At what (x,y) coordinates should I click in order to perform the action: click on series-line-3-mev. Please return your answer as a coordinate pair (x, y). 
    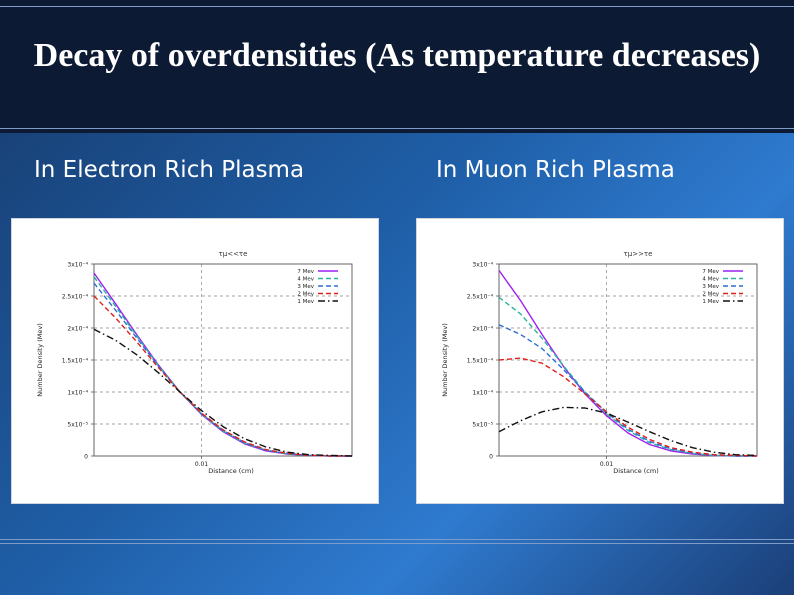
    Looking at the image, I should click on (627, 390).